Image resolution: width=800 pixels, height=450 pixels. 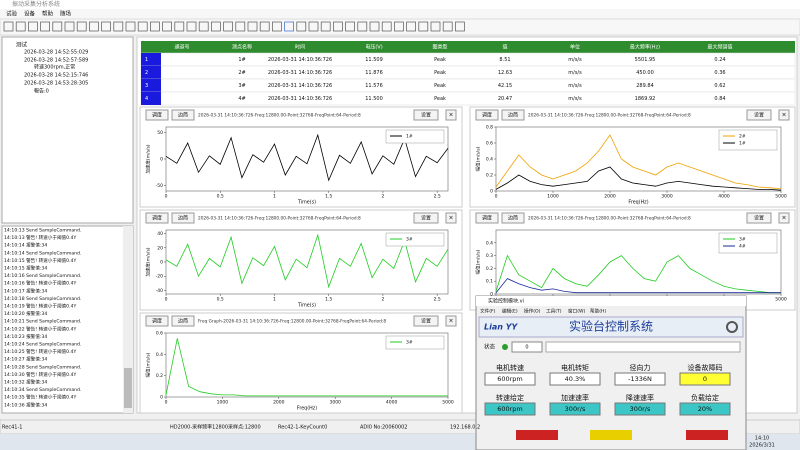 I want to click on tree-item: 報告:0, so click(x=41, y=91).